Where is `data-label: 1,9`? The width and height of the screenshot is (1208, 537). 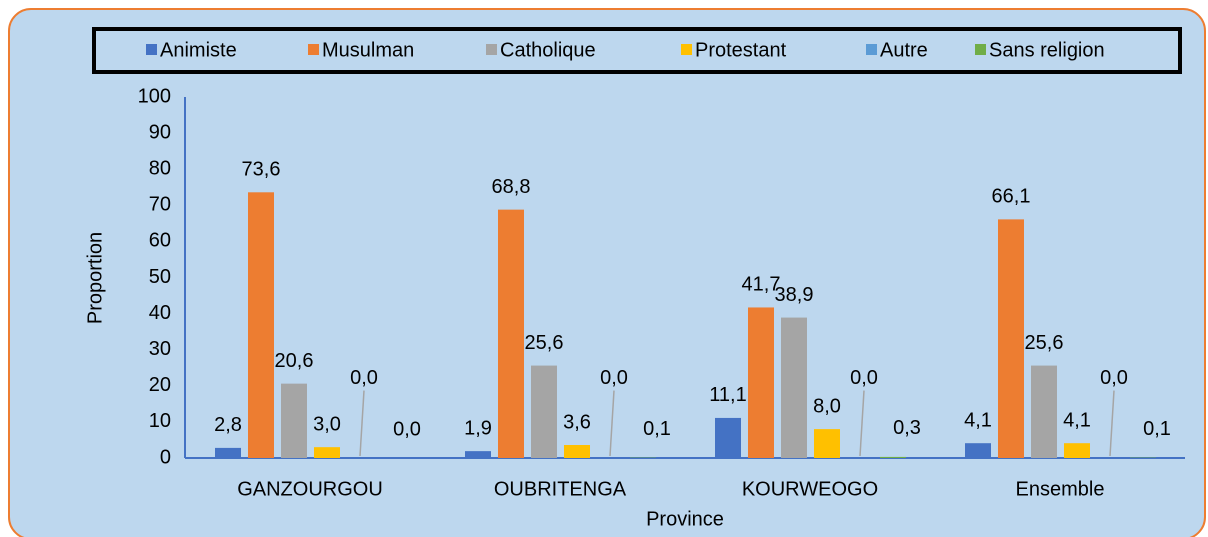
data-label: 1,9 is located at coordinates (478, 428).